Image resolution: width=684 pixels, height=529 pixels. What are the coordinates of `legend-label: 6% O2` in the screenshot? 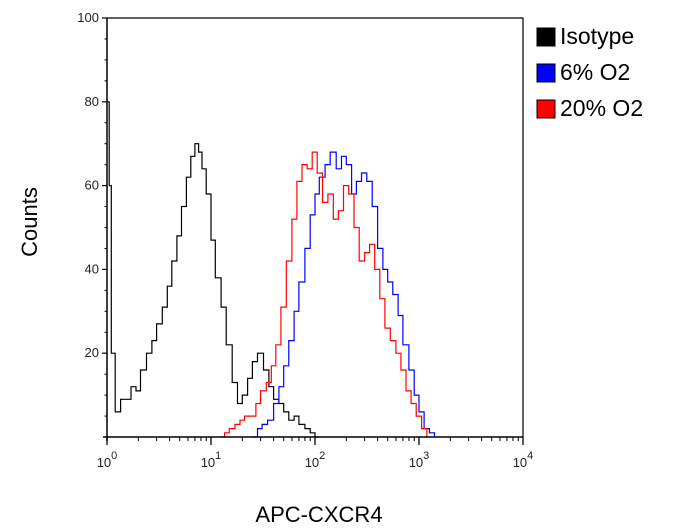 It's located at (595, 72).